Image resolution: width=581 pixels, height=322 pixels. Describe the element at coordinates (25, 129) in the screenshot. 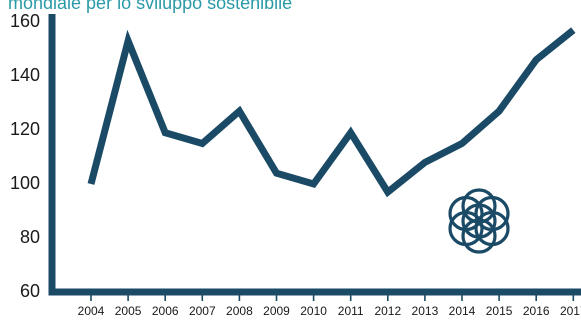

I see `y-tick-label: 120` at that location.